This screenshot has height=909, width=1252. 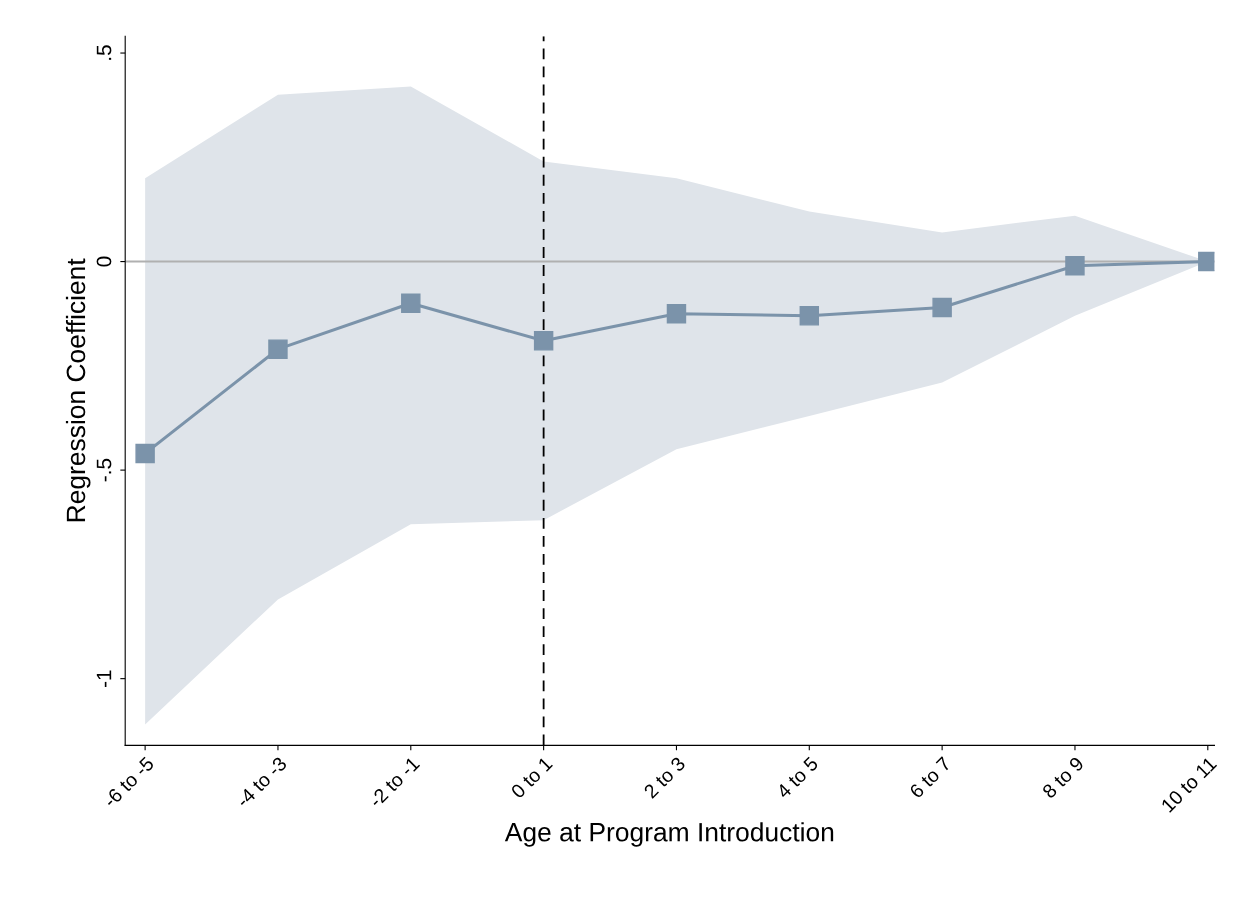 I want to click on x-tick-label: 10 to 11, so click(x=1189, y=784).